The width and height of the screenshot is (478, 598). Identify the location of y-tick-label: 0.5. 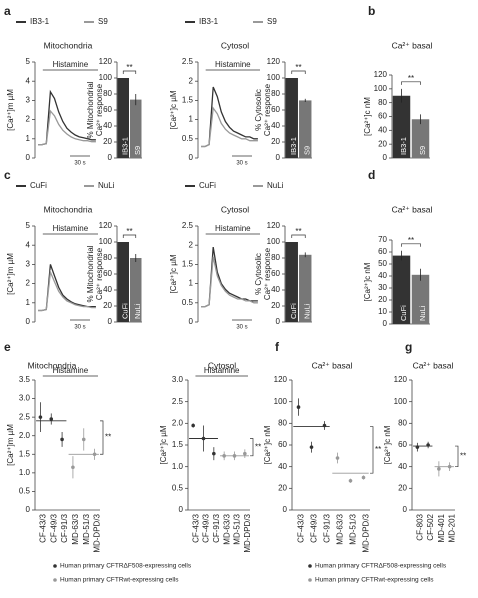
(188, 138).